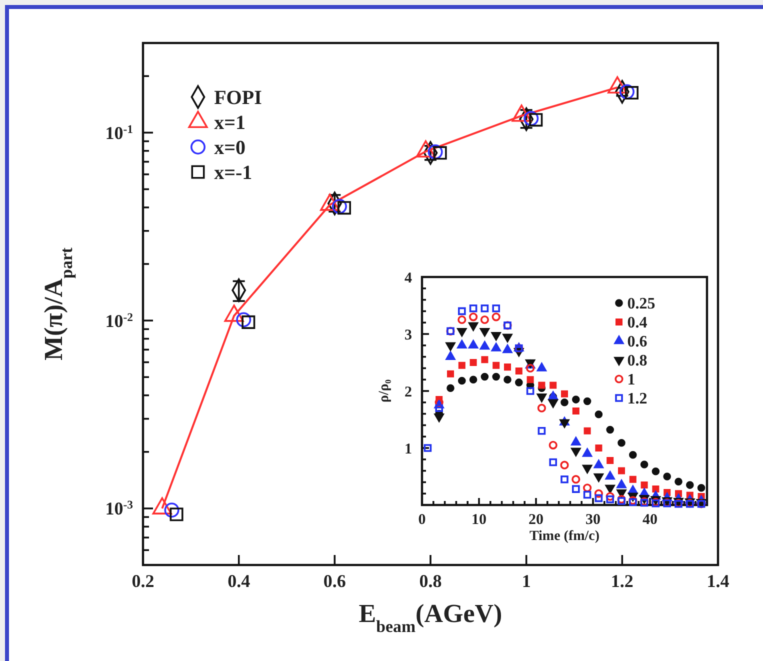 The height and width of the screenshot is (661, 763). What do you see at coordinates (230, 123) in the screenshot?
I see `legend-label: x=1` at bounding box center [230, 123].